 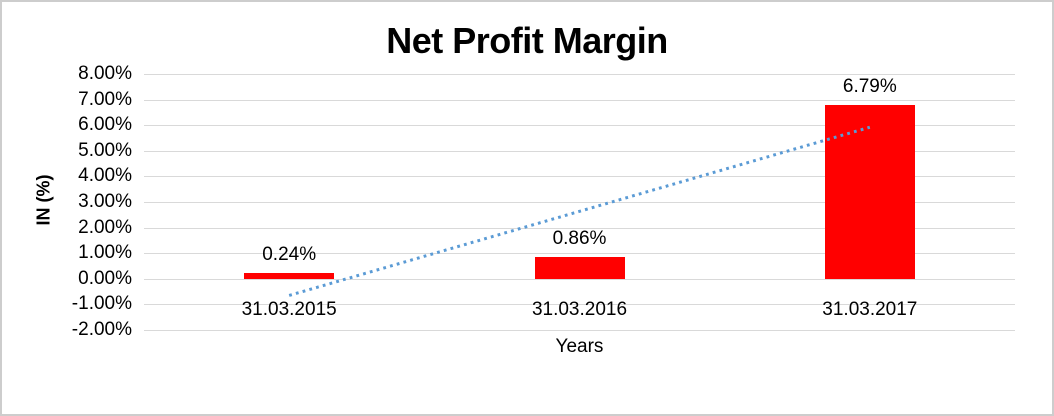 What do you see at coordinates (105, 278) in the screenshot?
I see `y-tick-label: 0.00%` at bounding box center [105, 278].